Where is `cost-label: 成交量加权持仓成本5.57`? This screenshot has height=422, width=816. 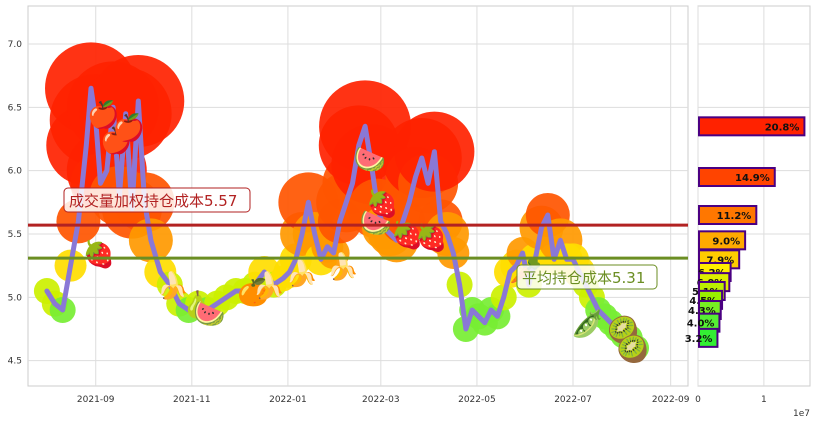
cost-label: 成交量加权持仓成本5.57 is located at coordinates (153, 201).